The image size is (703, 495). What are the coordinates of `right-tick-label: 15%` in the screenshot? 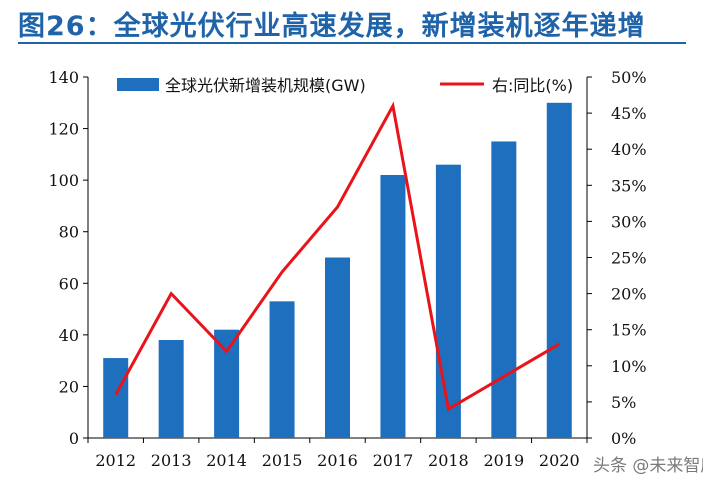 It's located at (629, 330).